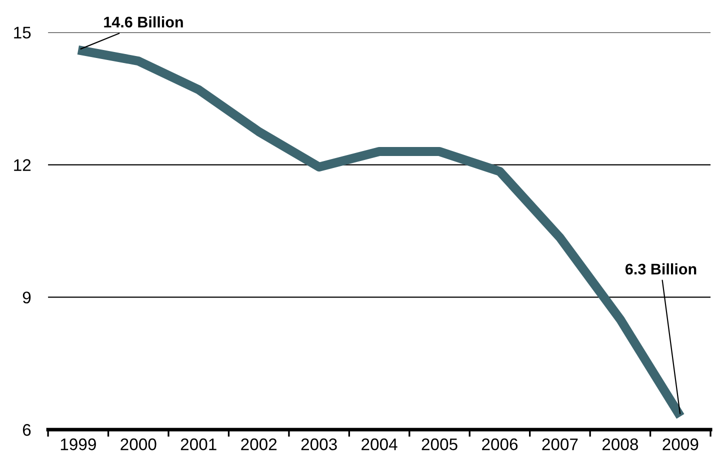 This screenshot has height=462, width=728. I want to click on y-tick-label: 6, so click(26, 430).